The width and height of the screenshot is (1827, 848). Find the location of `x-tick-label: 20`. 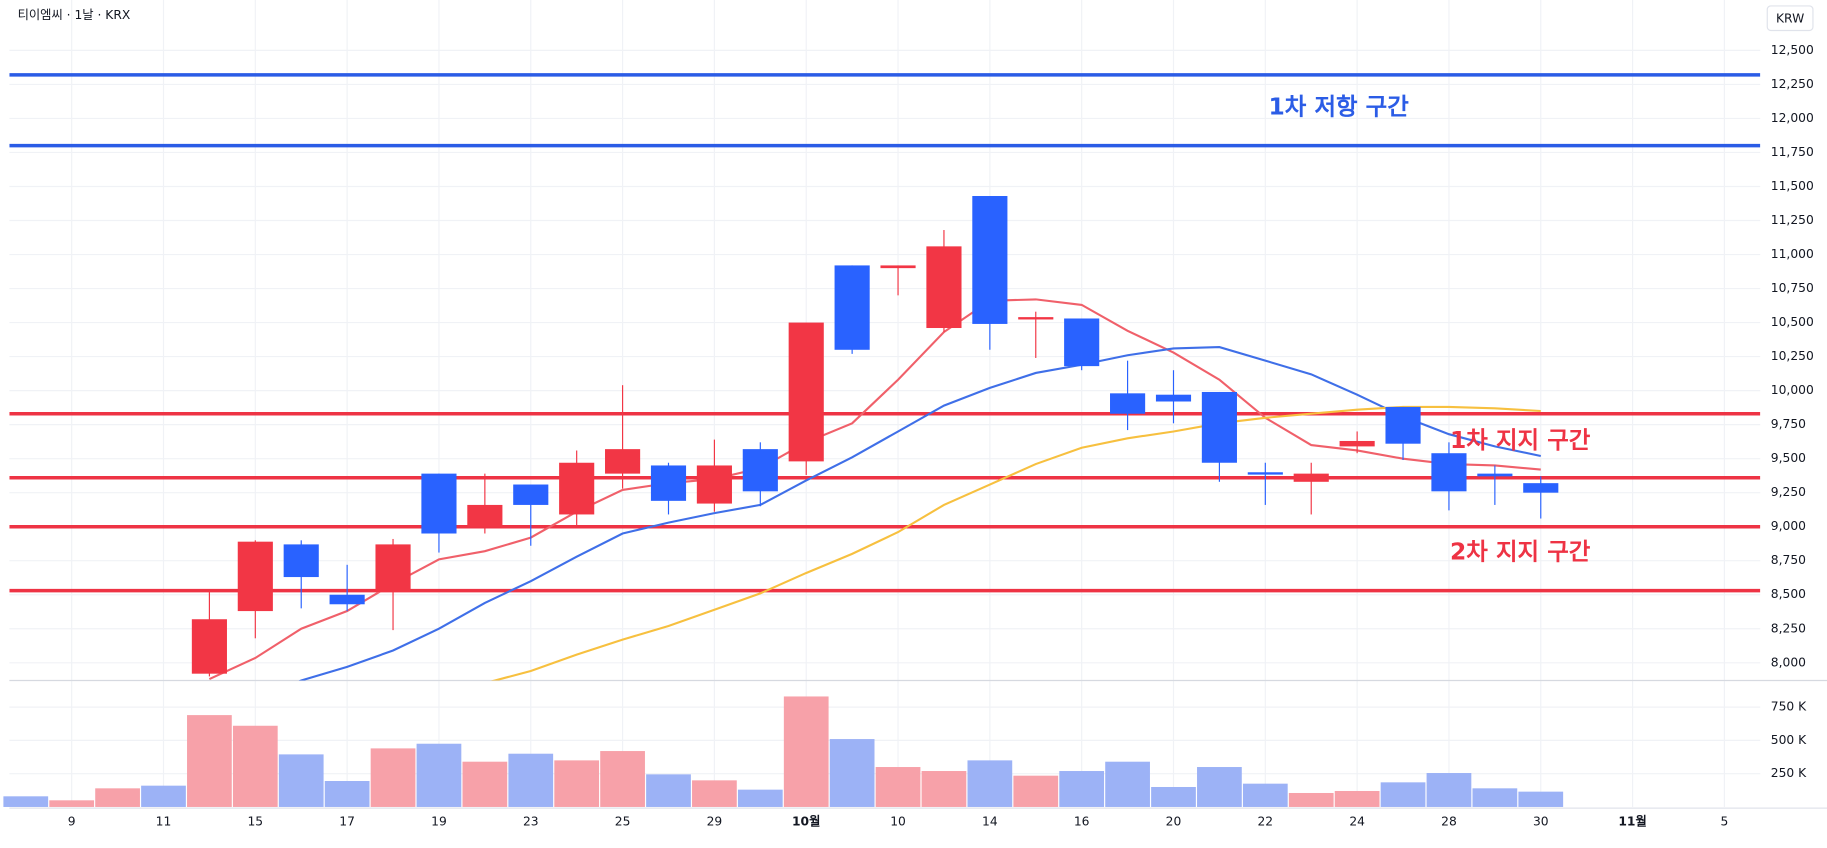

x-tick-label: 20 is located at coordinates (1174, 822).